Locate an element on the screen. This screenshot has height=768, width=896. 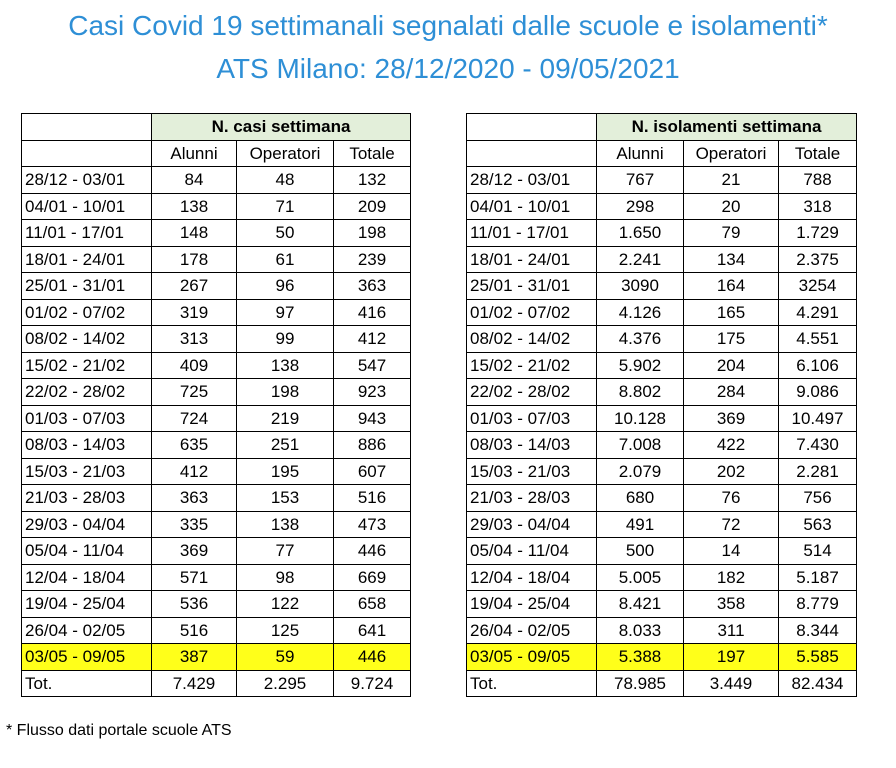
value-cell: 4.376 is located at coordinates (640, 339).